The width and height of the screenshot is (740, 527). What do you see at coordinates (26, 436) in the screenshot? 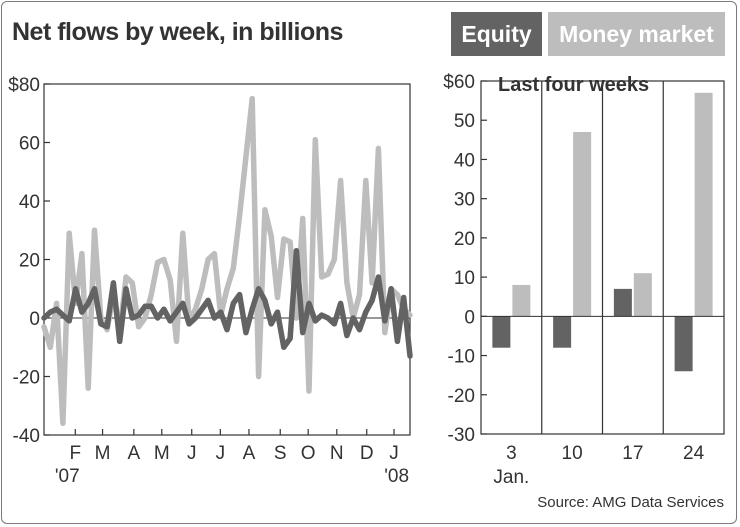
I see `y-tick-label: -40` at bounding box center [26, 436].